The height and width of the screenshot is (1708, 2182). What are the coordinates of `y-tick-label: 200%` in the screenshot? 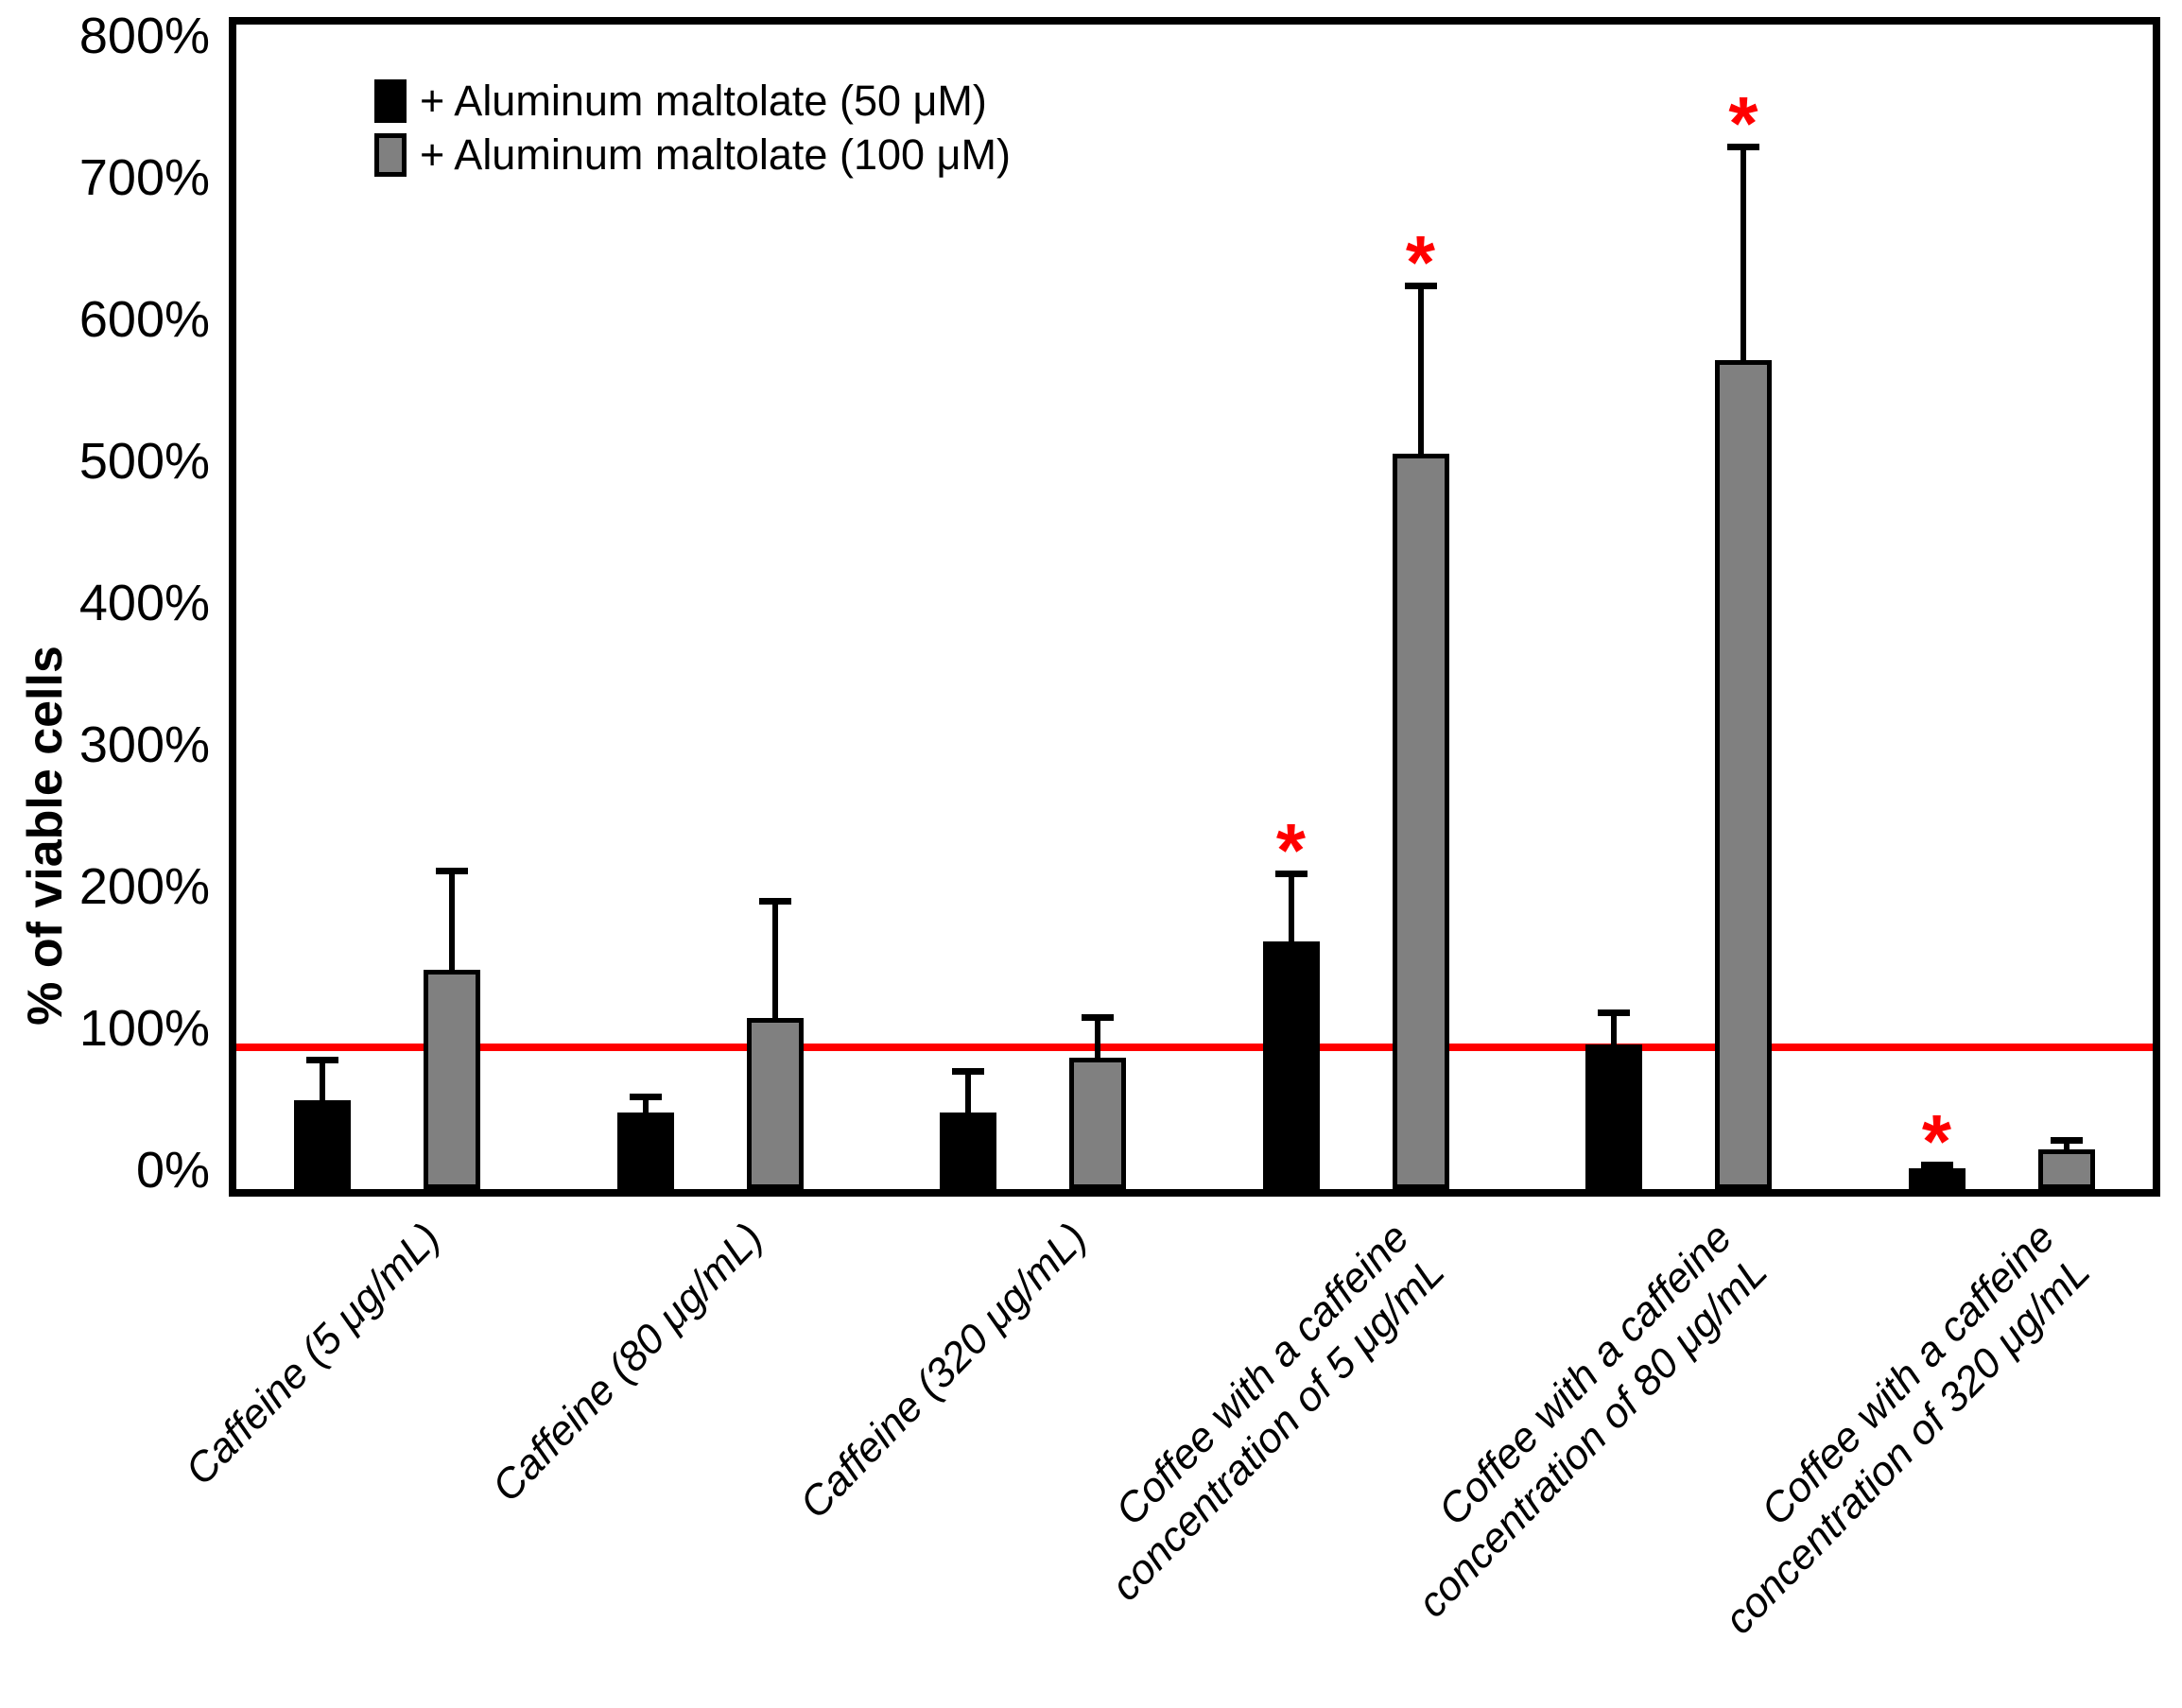 It's located at (144, 886).